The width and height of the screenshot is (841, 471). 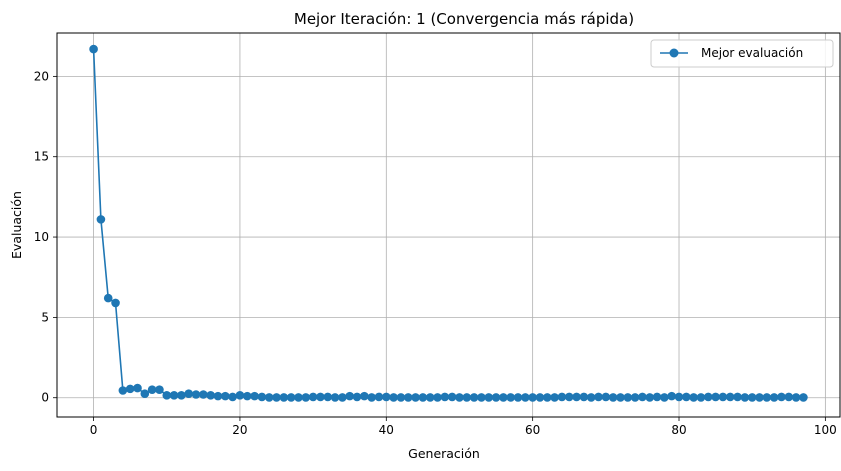 What do you see at coordinates (444, 453) in the screenshot?
I see `x-axis-label: Generación` at bounding box center [444, 453].